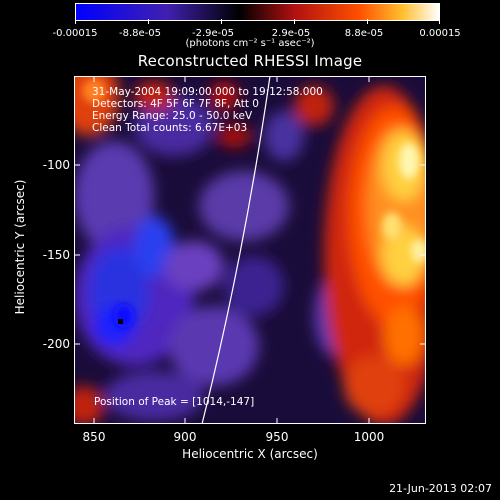  What do you see at coordinates (172, 116) in the screenshot?
I see `info-energy: Energy Range: 25.0 - 50.0 keV` at bounding box center [172, 116].